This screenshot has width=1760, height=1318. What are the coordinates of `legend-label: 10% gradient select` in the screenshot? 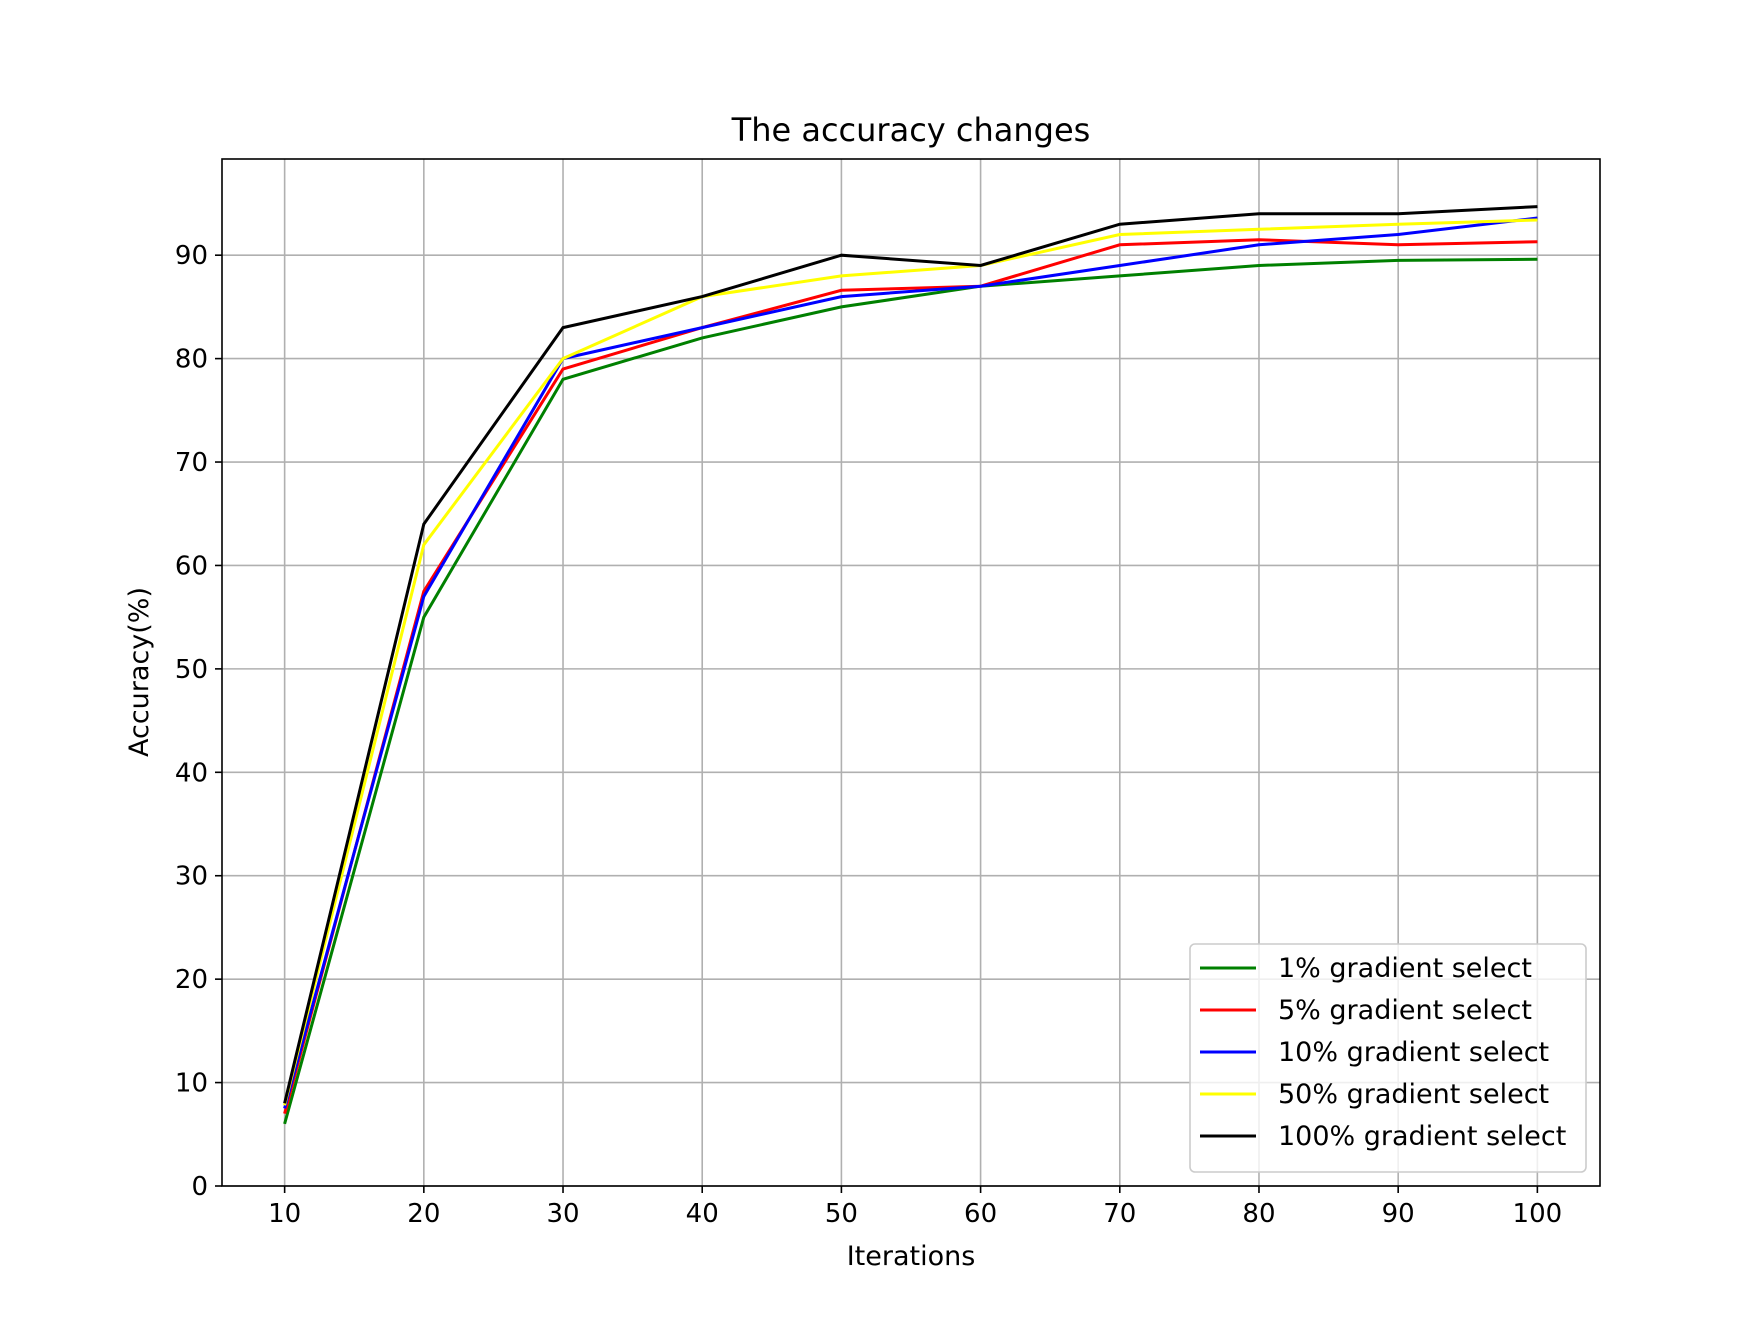 It's located at (1413, 1052).